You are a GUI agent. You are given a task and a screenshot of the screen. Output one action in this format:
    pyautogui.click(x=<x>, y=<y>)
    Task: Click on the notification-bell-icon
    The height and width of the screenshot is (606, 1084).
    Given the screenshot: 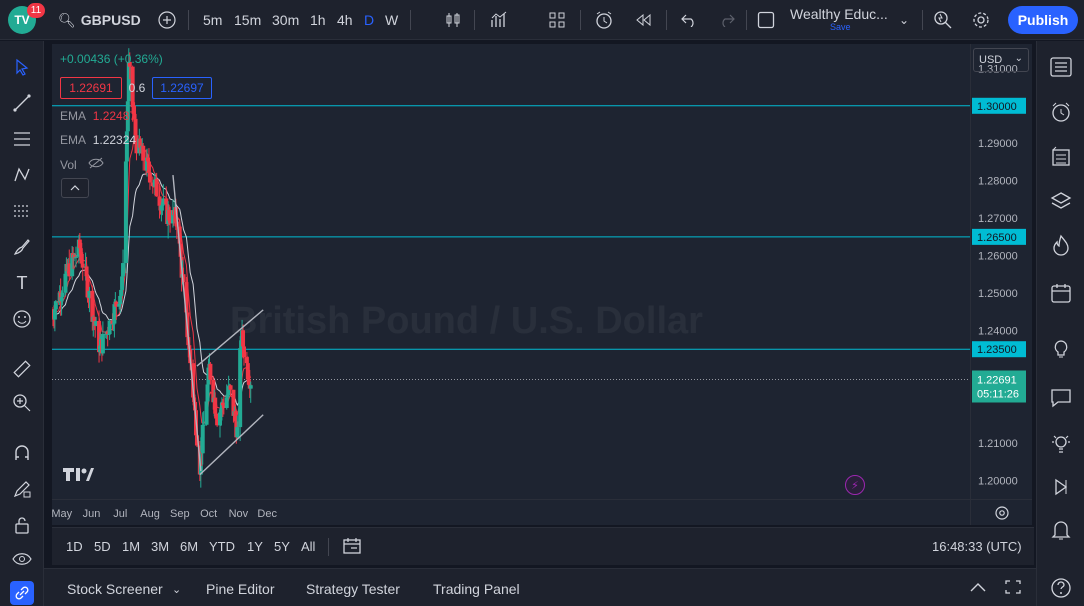 What is the action you would take?
    pyautogui.click(x=1061, y=530)
    